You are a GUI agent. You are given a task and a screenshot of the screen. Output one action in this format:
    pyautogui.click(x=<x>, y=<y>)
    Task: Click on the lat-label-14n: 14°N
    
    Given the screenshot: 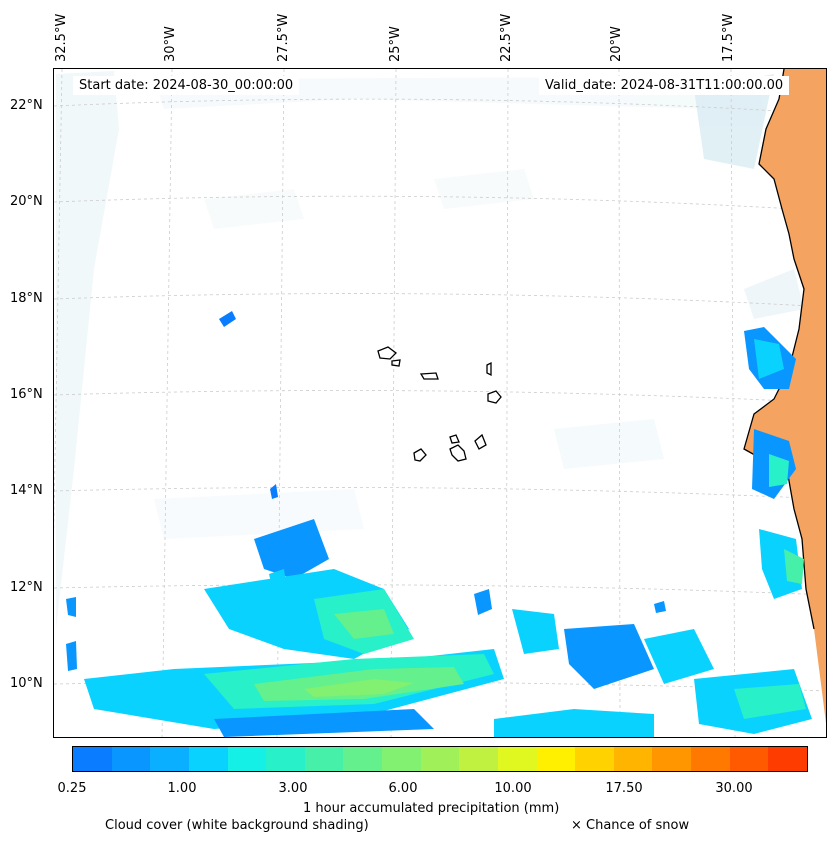 What is the action you would take?
    pyautogui.click(x=26, y=490)
    